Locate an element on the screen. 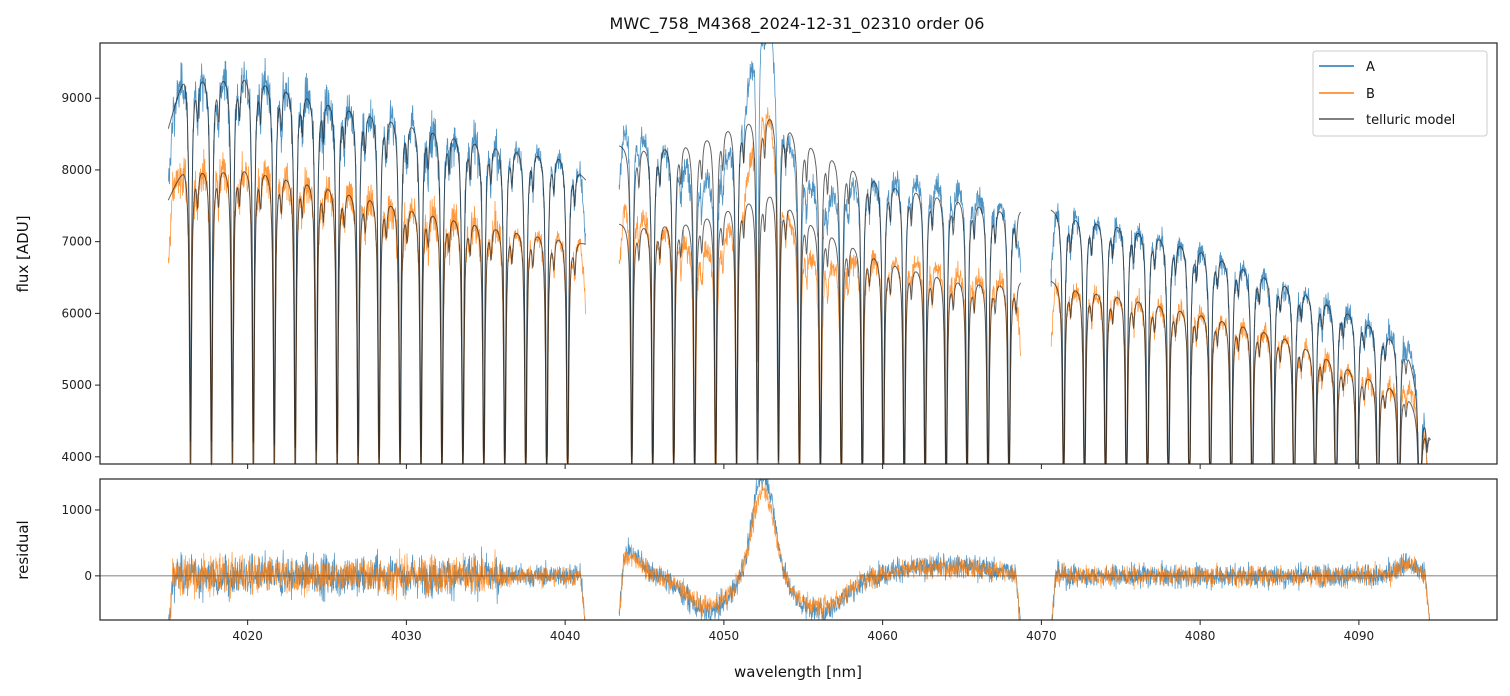 The width and height of the screenshot is (1510, 696). flux-y-tick-label: 6000 is located at coordinates (76, 313).